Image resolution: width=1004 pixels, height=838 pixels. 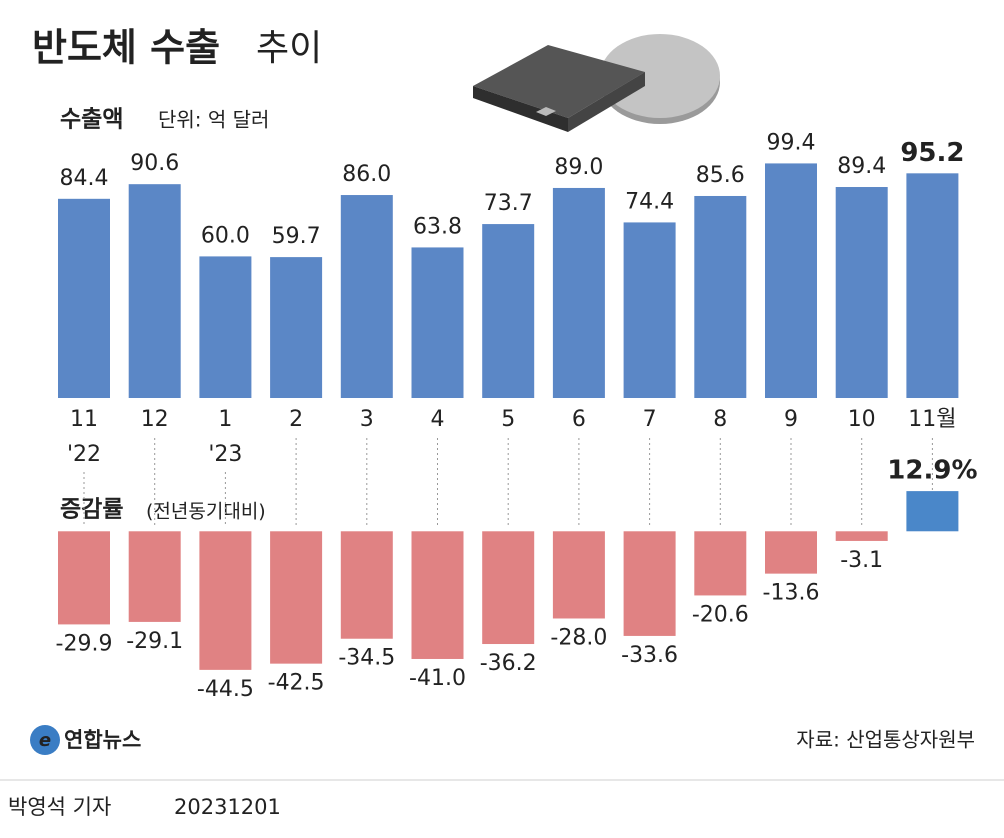 What do you see at coordinates (932, 419) in the screenshot?
I see `x-tick-label: 11월` at bounding box center [932, 419].